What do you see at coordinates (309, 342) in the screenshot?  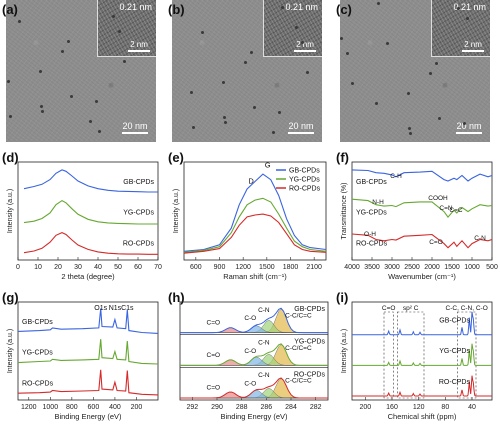 I see `subpanel-title: YG-CPDs` at bounding box center [309, 342].